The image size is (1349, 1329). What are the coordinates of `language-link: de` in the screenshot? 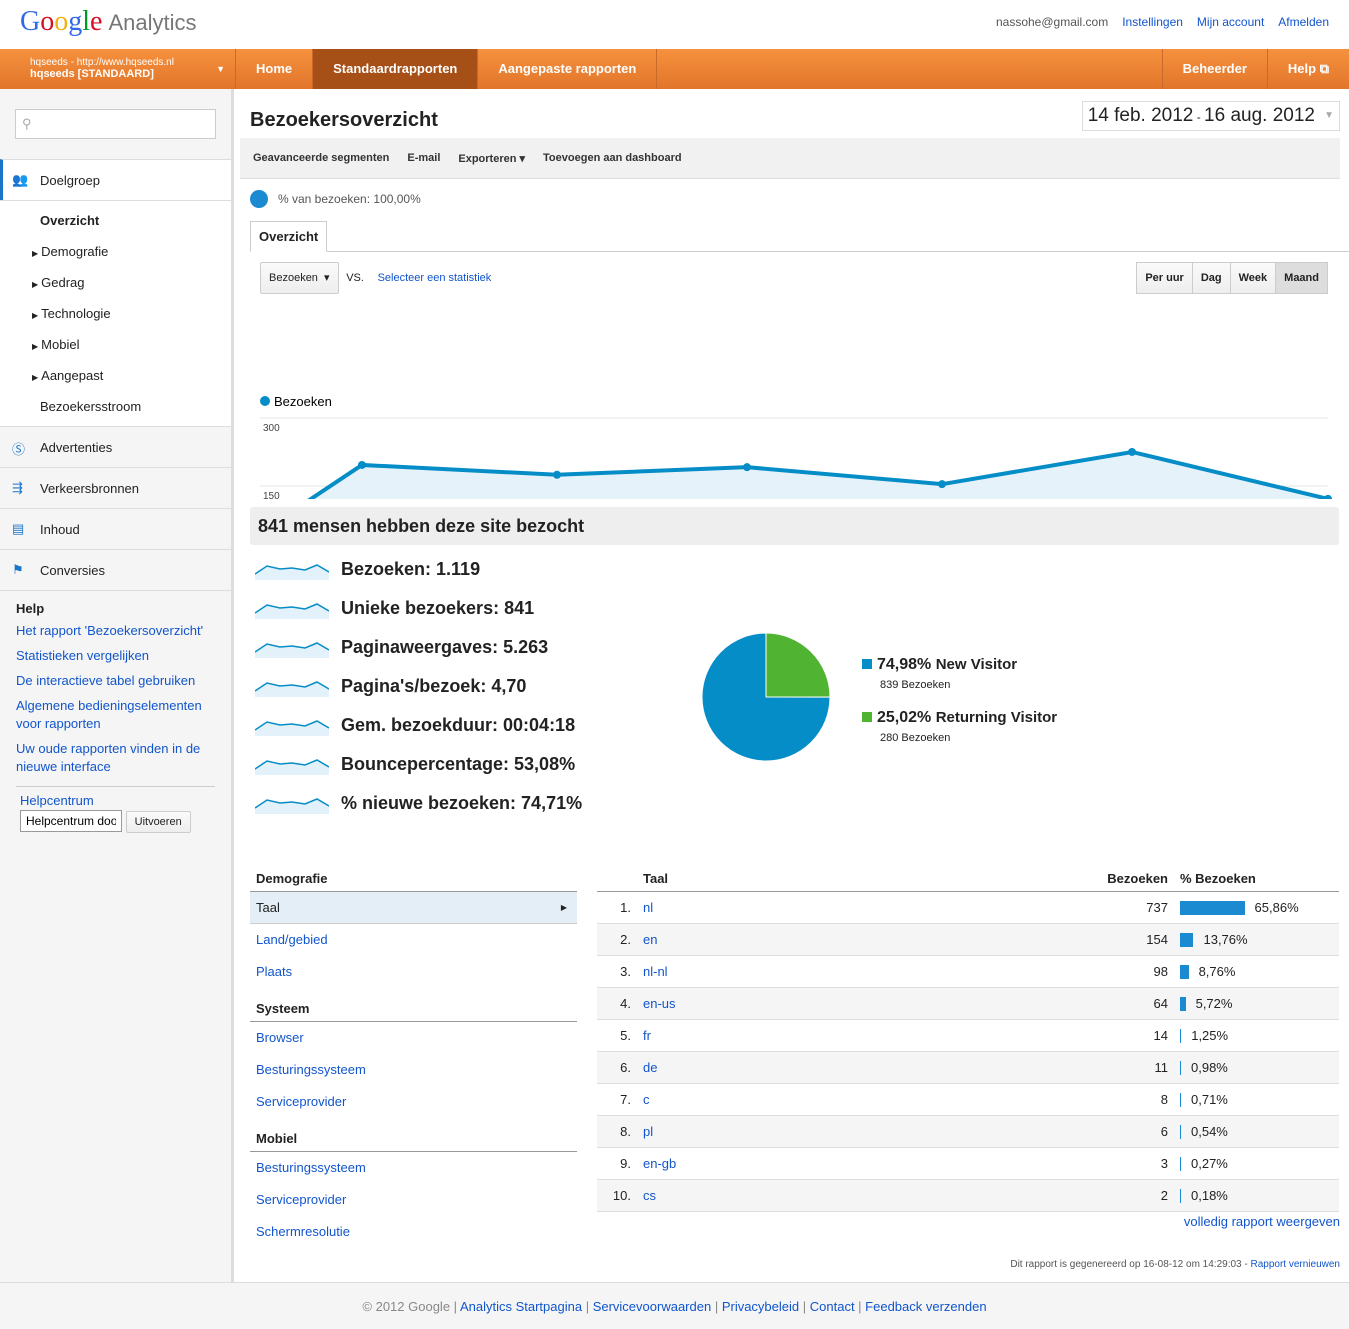 It's located at (650, 1067).